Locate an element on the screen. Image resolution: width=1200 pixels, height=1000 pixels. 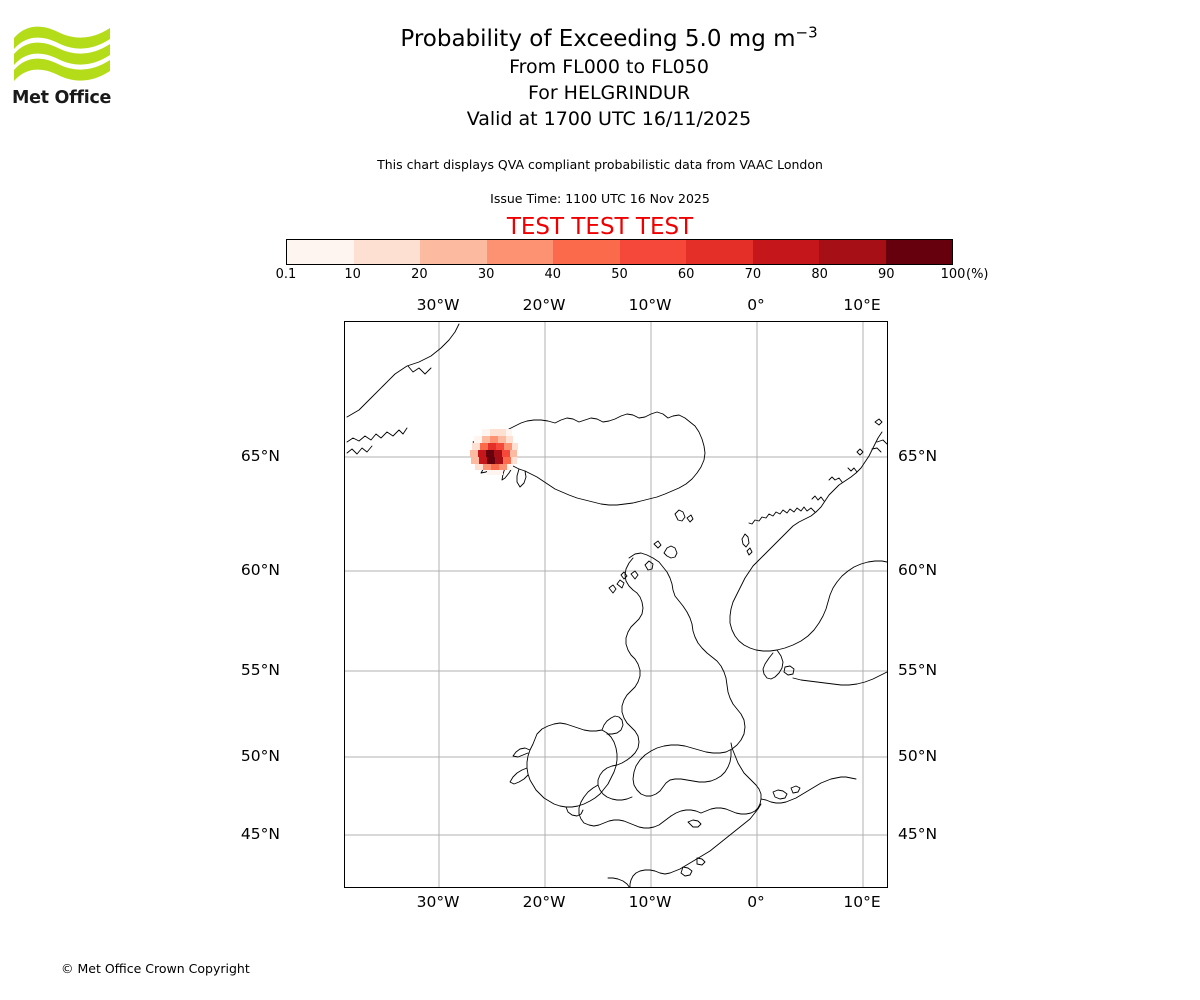
volcano-name: For HELGRINDUR is located at coordinates (609, 93).